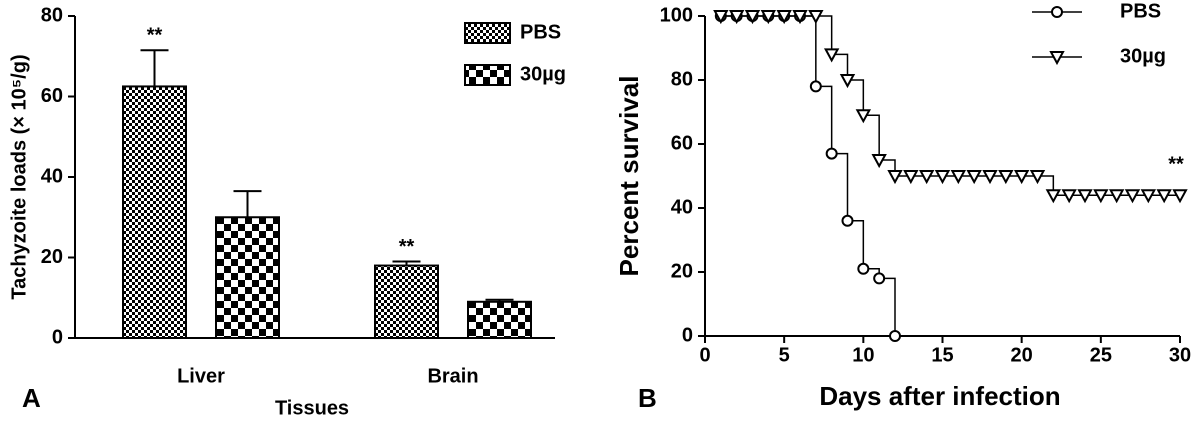  I want to click on x-tick-label: 25, so click(1101, 355).